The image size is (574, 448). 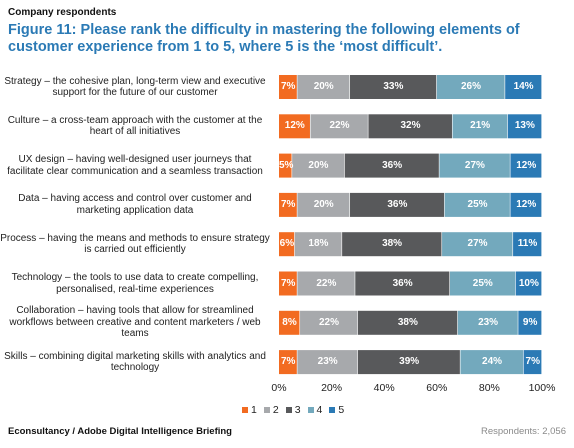 What do you see at coordinates (437, 388) in the screenshot?
I see `x-tick-label: 60%` at bounding box center [437, 388].